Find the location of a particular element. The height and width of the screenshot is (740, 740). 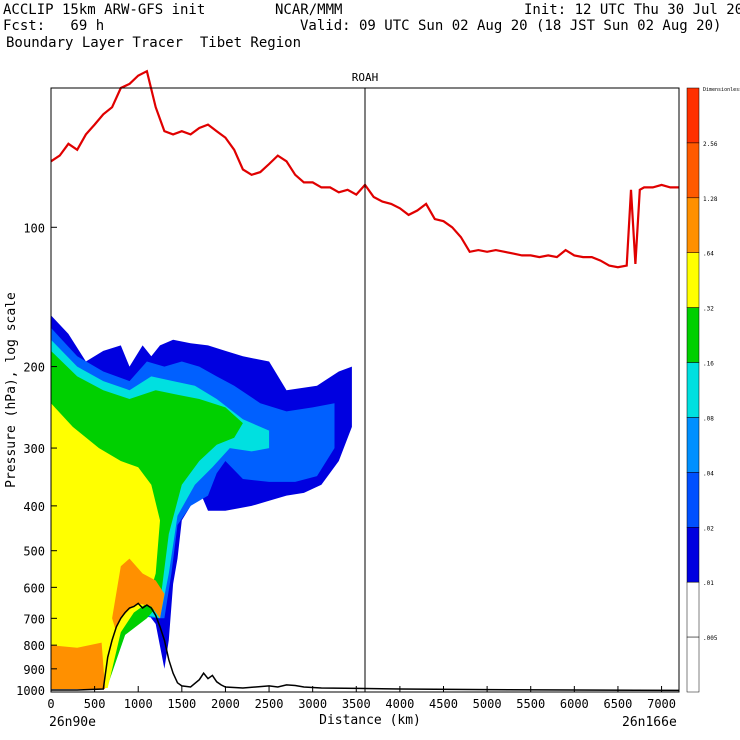

x-tick-label: 3500 is located at coordinates (356, 704).